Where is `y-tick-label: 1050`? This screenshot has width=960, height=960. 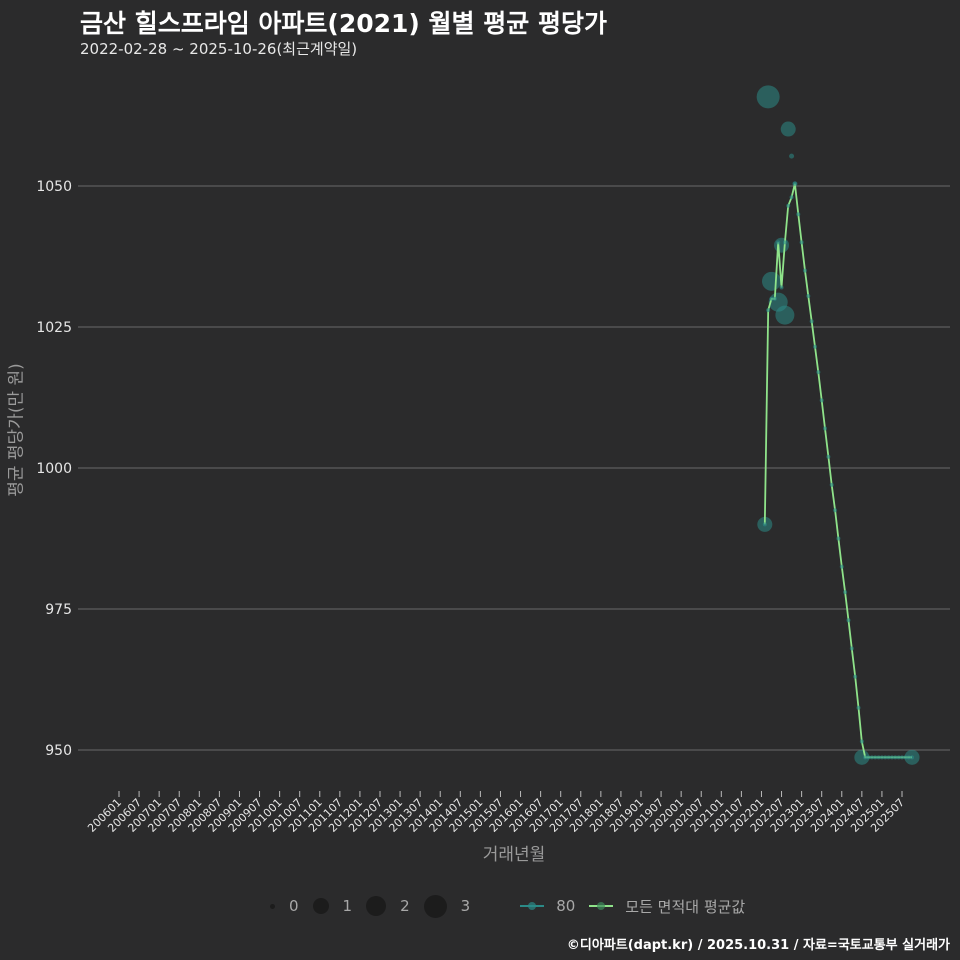 y-tick-label: 1050 is located at coordinates (54, 187).